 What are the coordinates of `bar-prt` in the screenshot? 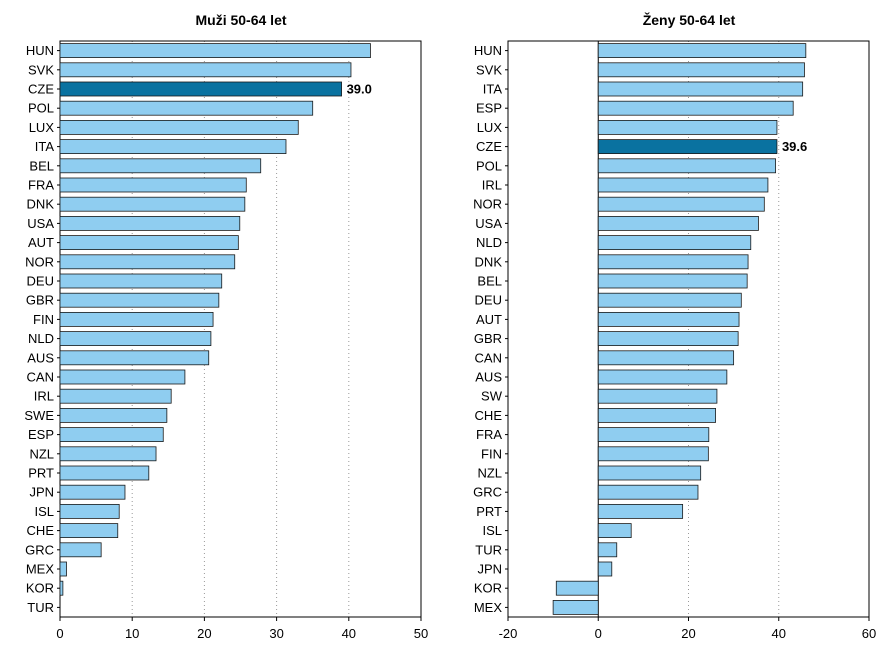 It's located at (104, 473).